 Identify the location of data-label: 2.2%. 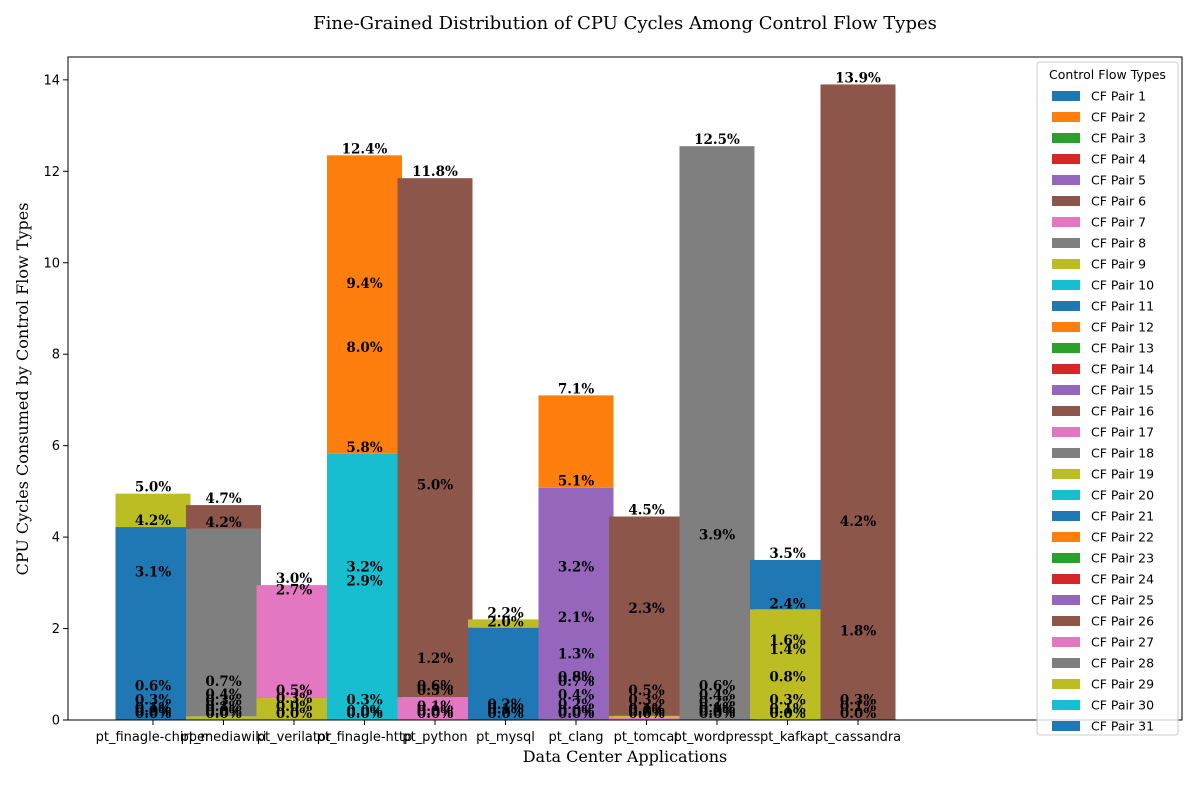
(505, 613).